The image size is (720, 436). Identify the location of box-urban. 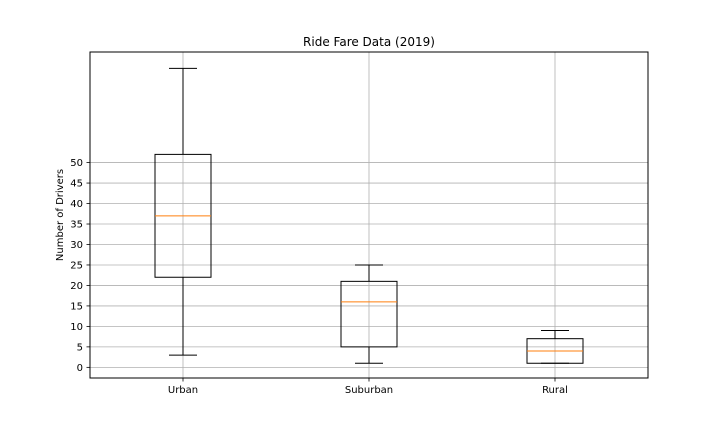
(183, 211).